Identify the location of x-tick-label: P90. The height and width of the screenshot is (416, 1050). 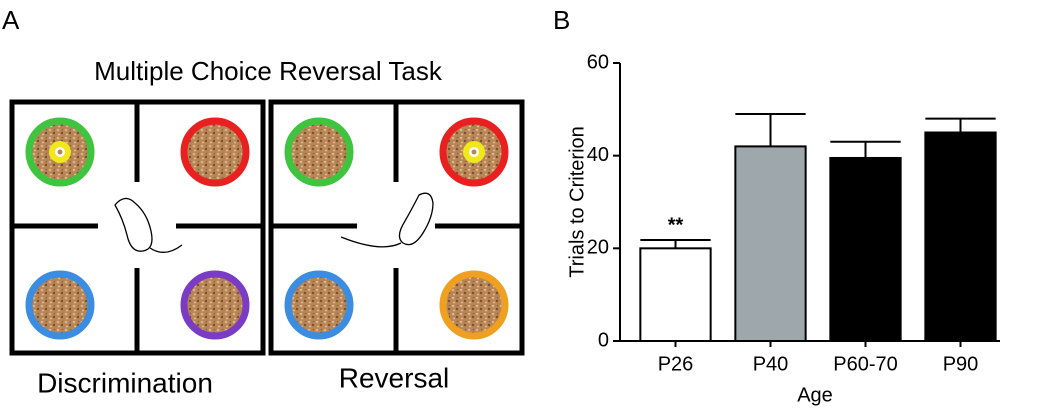
(961, 364).